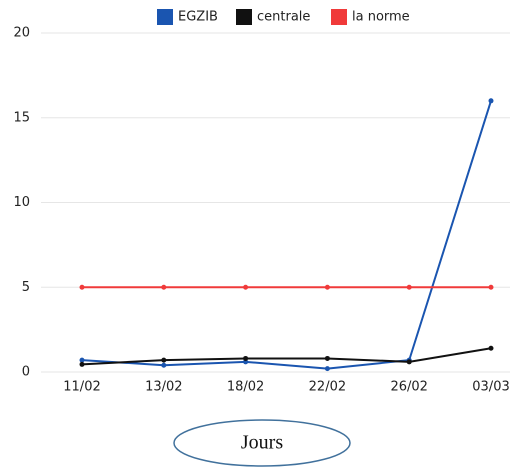 This screenshot has height=468, width=525. I want to click on x-tick-label: 22/02, so click(327, 387).